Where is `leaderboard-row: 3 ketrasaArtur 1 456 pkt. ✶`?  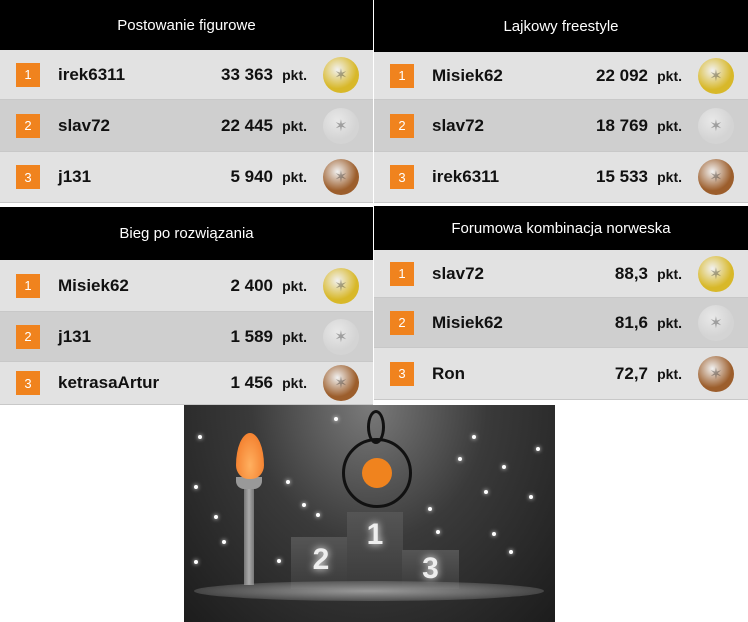 leaderboard-row: 3 ketrasaArtur 1 456 pkt. ✶ is located at coordinates (186, 383).